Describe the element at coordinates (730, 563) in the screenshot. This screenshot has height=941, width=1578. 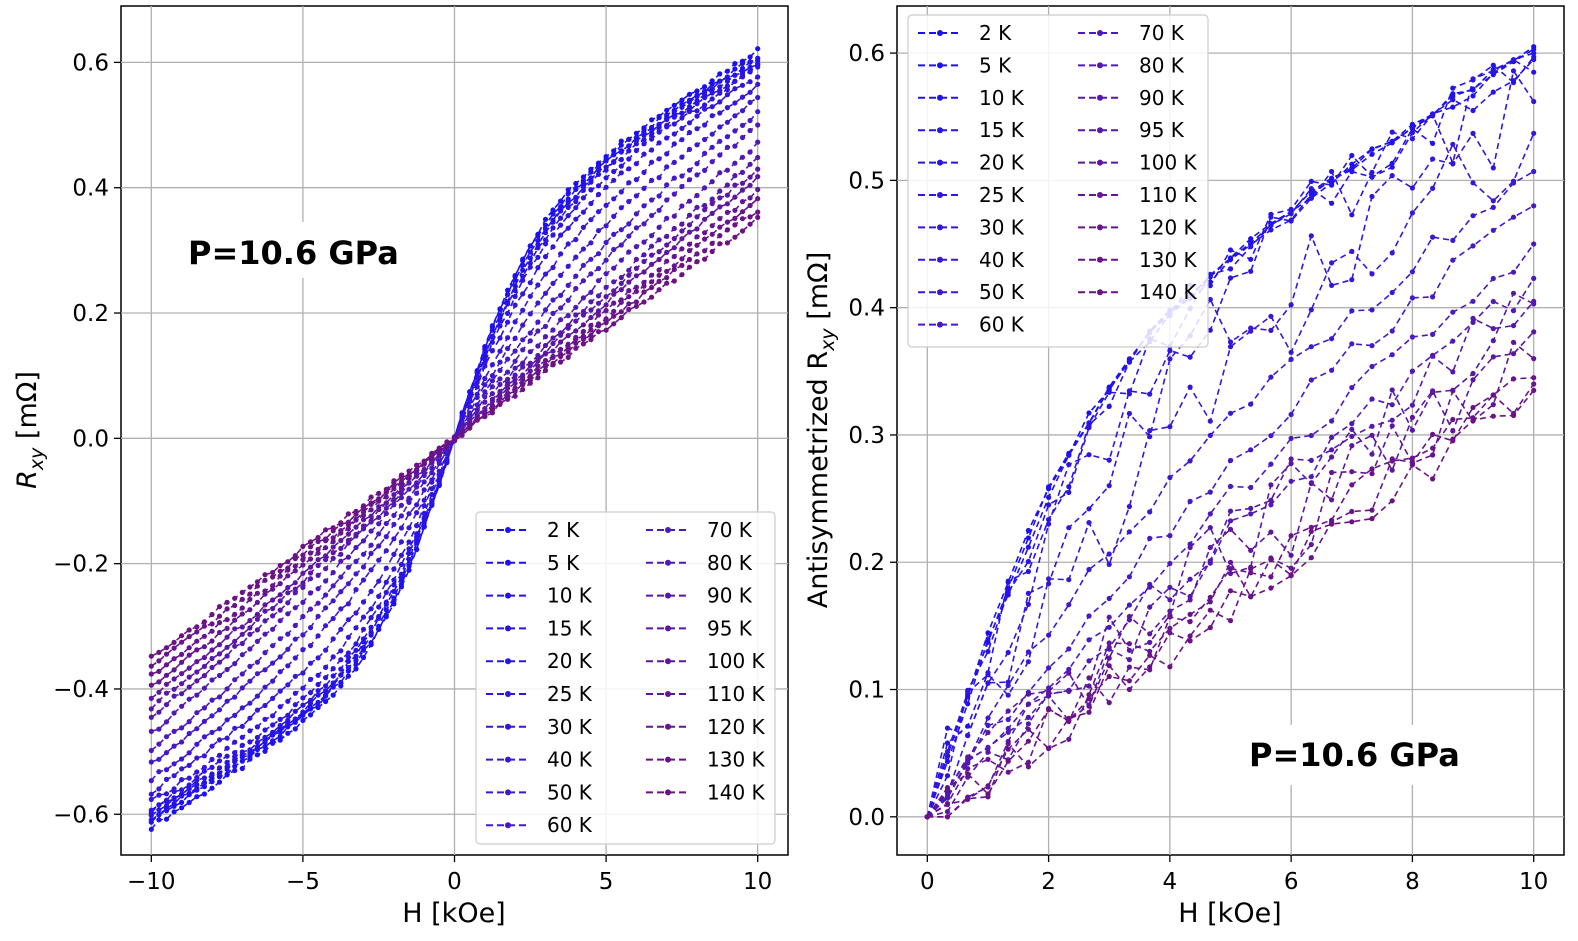
I see `left-legend-label: 80 K` at that location.